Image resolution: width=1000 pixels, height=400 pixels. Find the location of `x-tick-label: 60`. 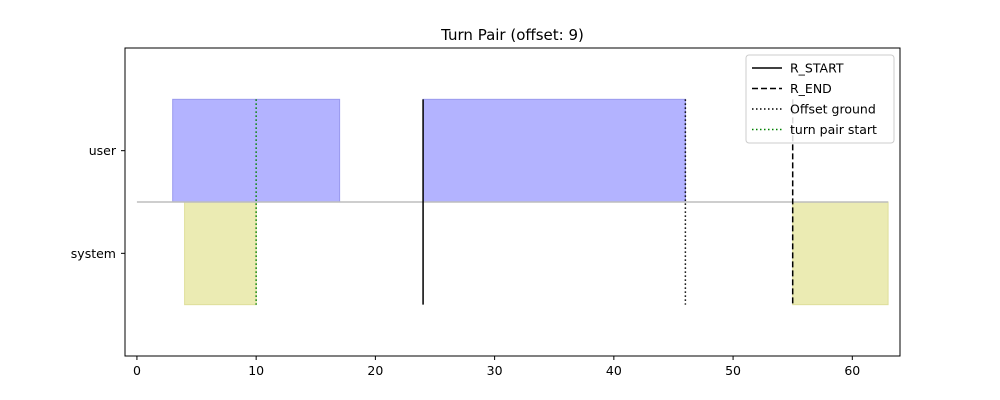

x-tick-label: 60 is located at coordinates (852, 370).